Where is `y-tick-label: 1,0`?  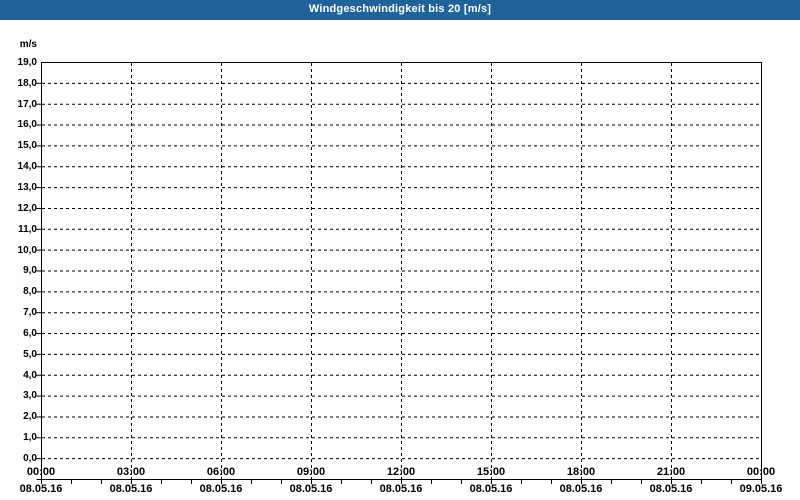
y-tick-label: 1,0 is located at coordinates (30, 438).